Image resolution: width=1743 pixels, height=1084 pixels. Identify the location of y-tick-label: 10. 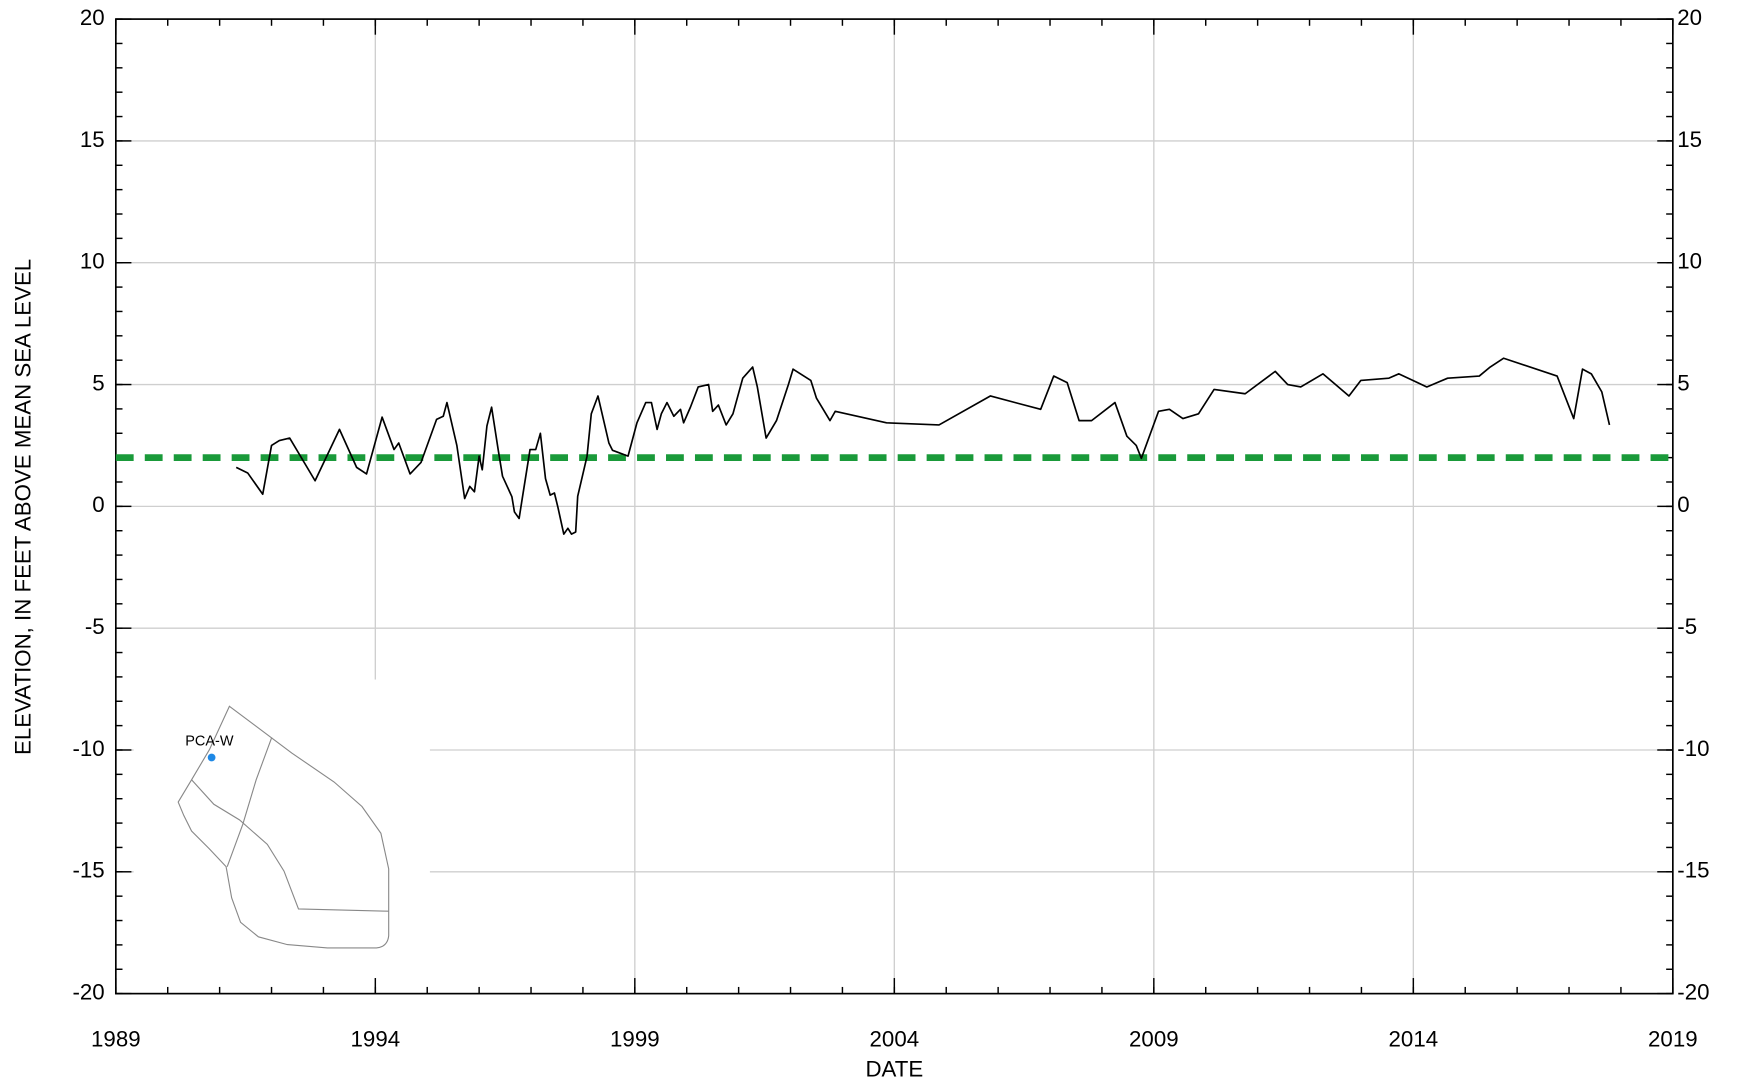
(92, 261).